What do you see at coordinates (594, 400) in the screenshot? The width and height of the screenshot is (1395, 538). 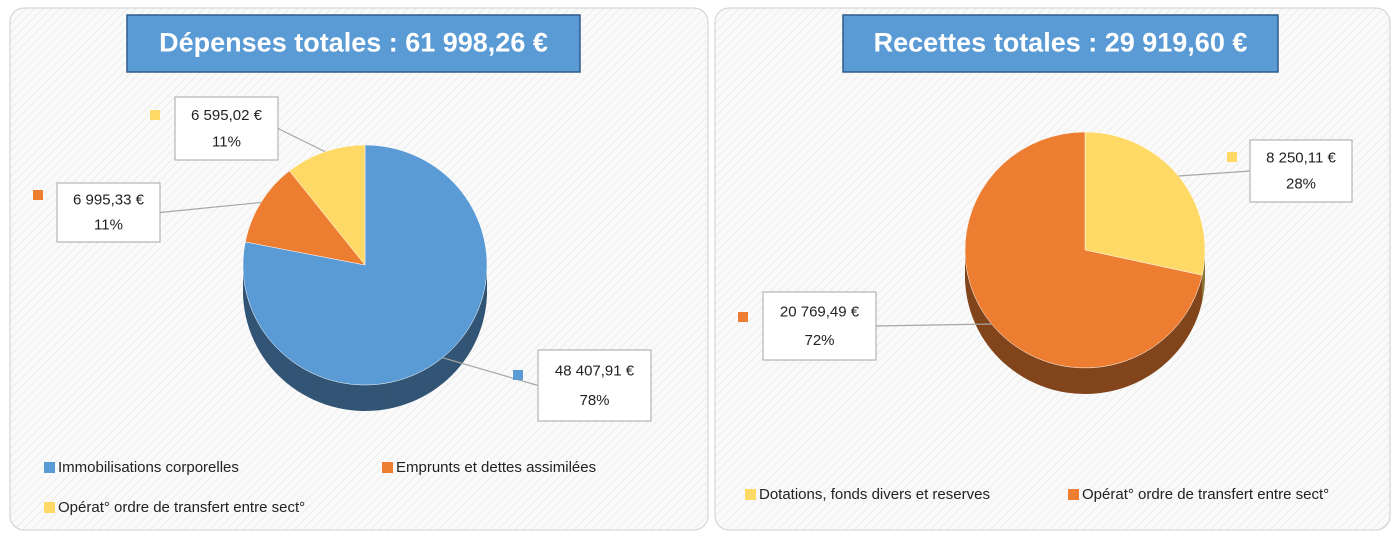 I see `percent-label: 78%` at bounding box center [594, 400].